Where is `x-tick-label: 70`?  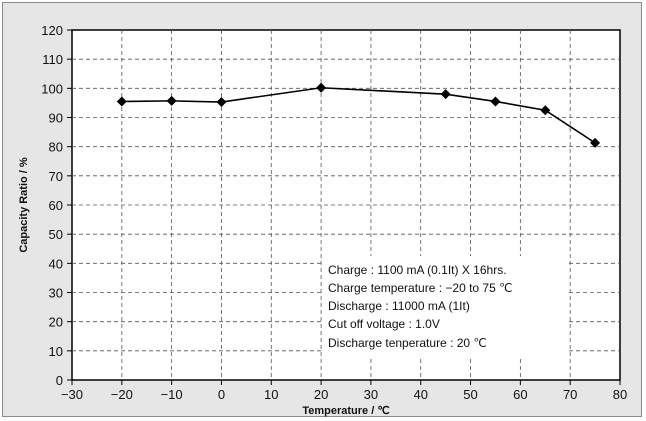 x-tick-label: 70 is located at coordinates (570, 394).